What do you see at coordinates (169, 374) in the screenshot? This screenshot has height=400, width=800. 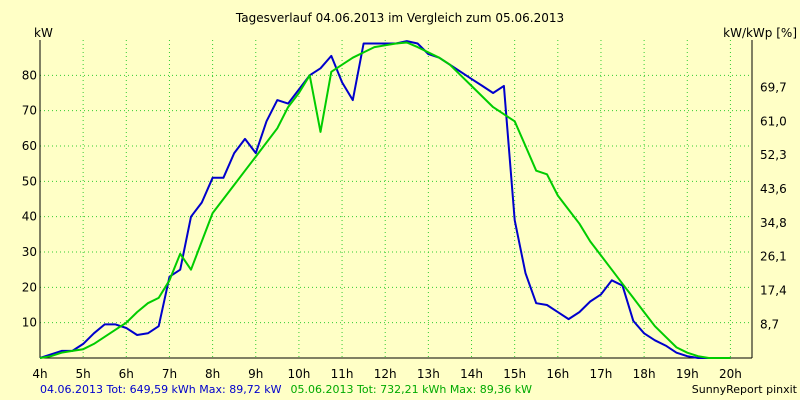 I see `x-tick-label: 7h` at bounding box center [169, 374].